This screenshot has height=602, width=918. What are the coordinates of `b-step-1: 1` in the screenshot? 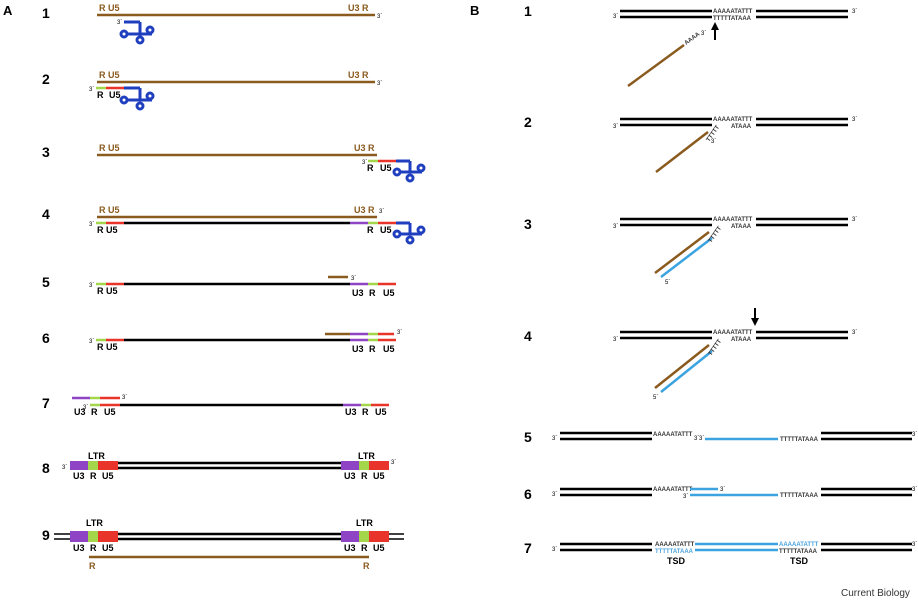 It's located at (528, 11).